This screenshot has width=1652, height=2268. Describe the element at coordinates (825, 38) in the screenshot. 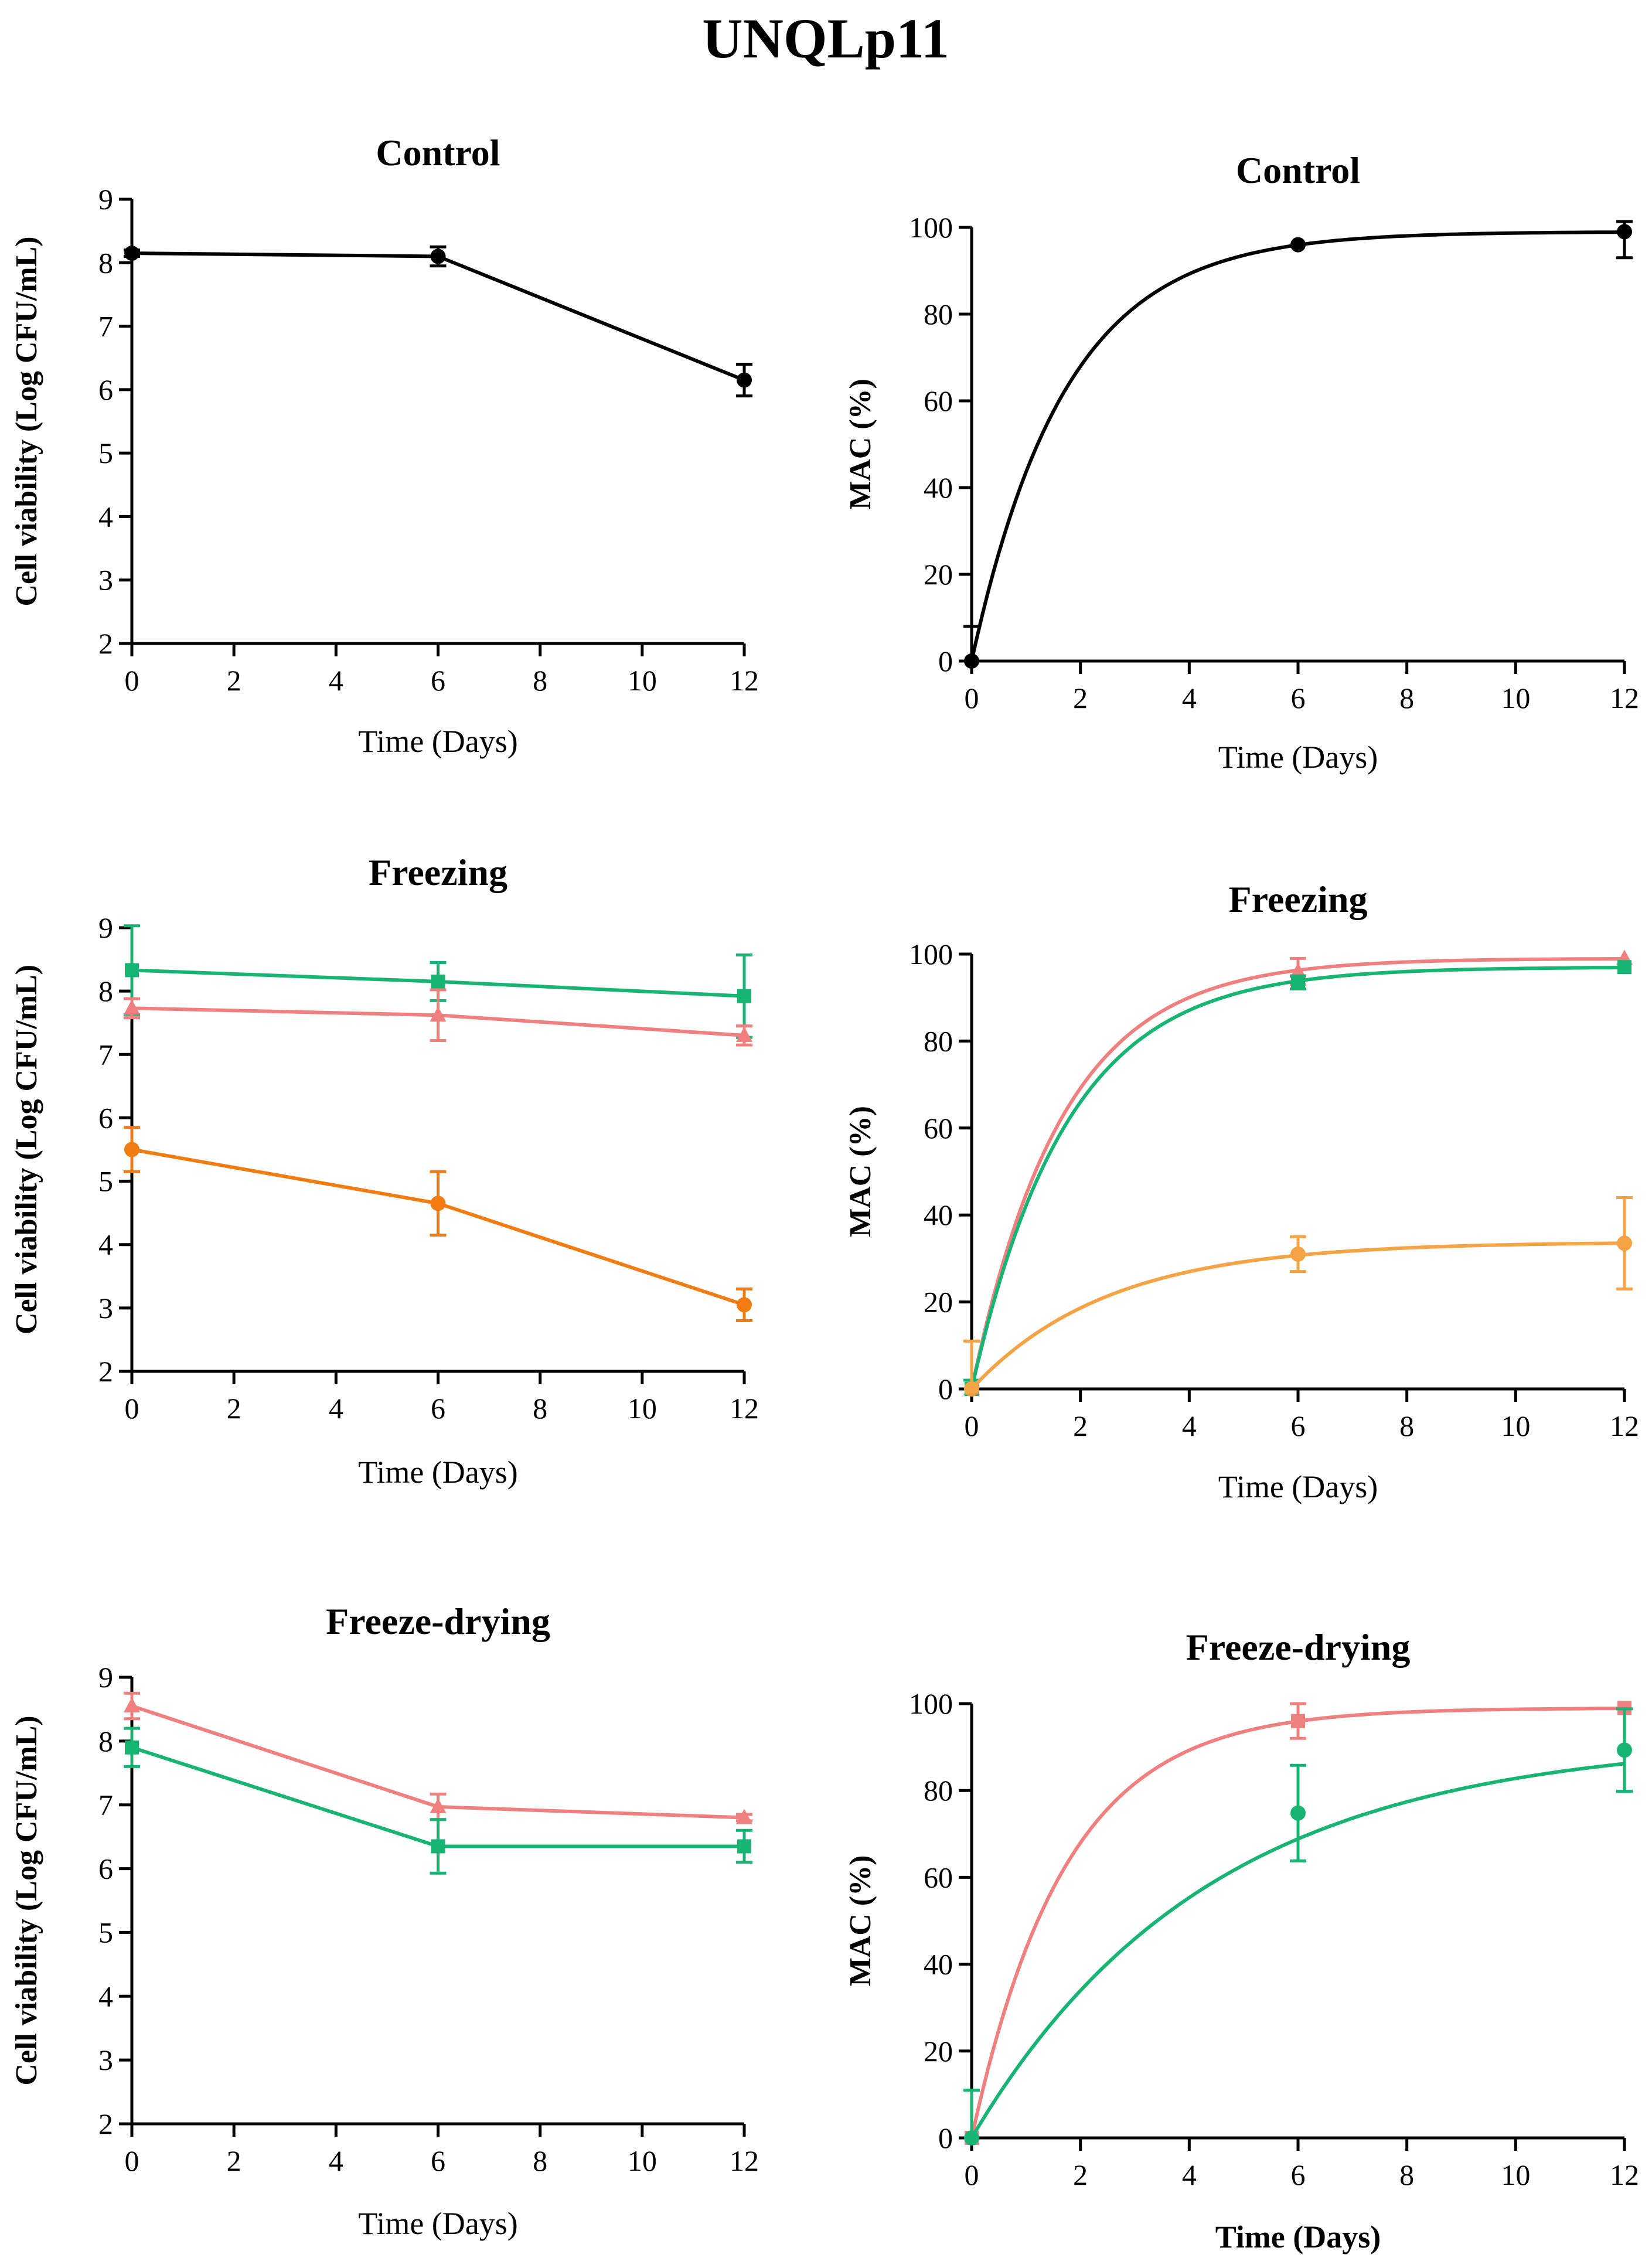

I see `figure-title: UNQLp11` at that location.